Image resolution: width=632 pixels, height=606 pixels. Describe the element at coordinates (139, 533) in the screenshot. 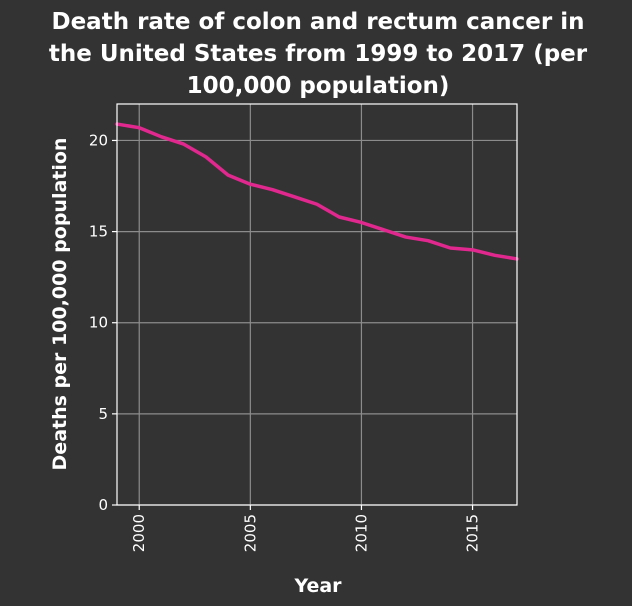

I see `x-tick-label-2000: 2000` at that location.